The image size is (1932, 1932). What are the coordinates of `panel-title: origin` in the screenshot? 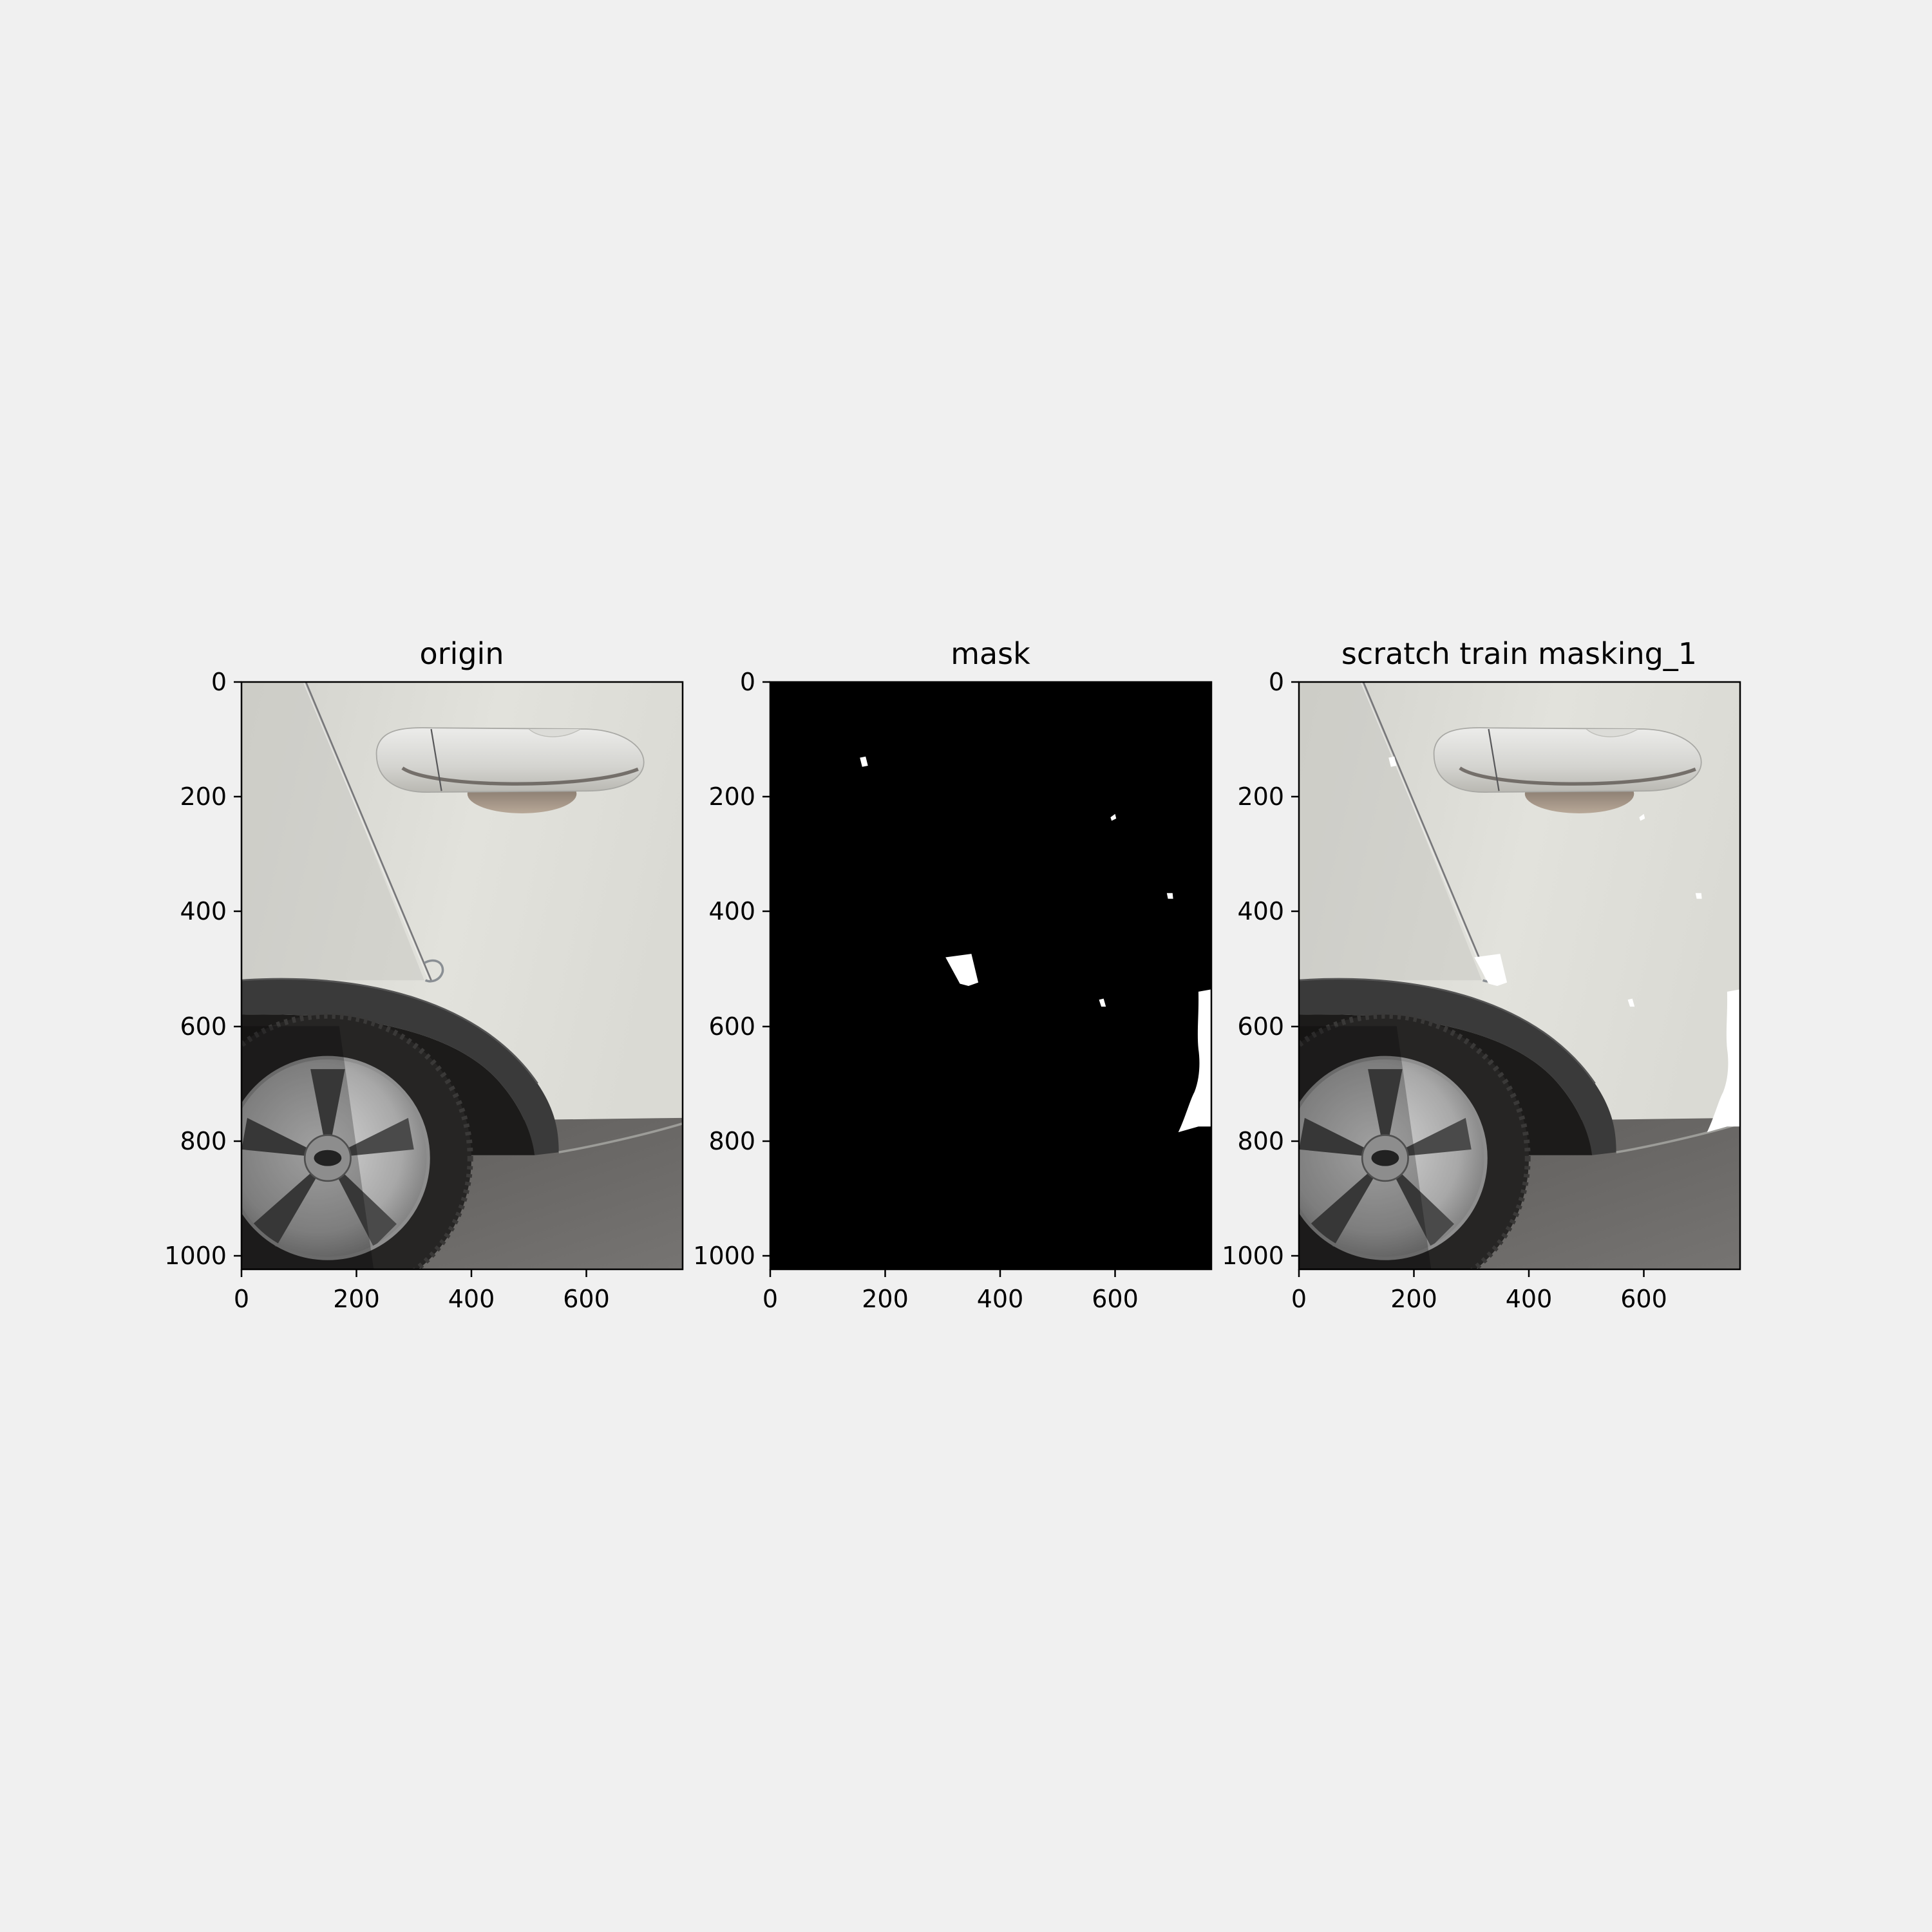 It's located at (462, 653).